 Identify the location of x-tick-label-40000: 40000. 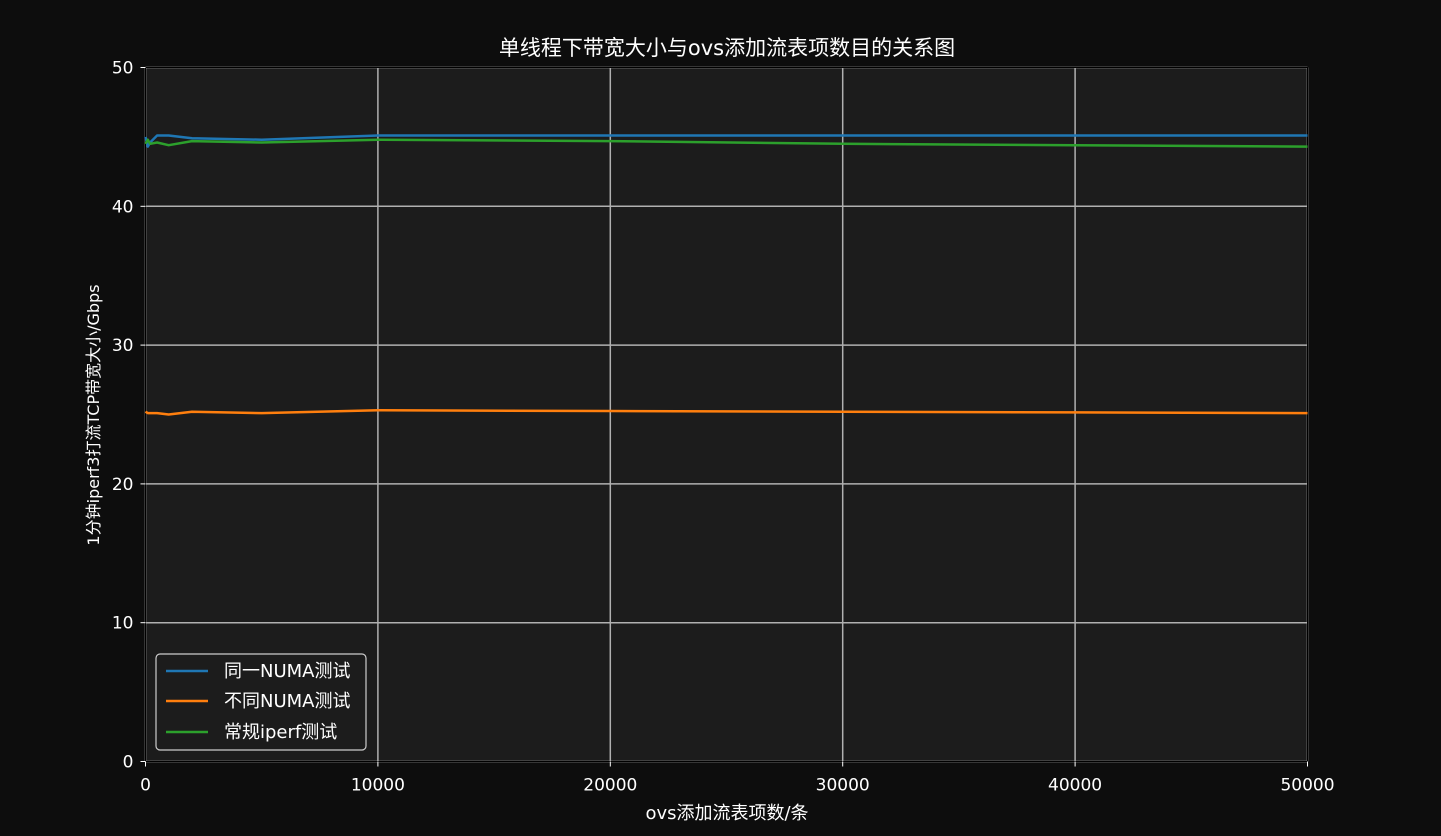
(1075, 786).